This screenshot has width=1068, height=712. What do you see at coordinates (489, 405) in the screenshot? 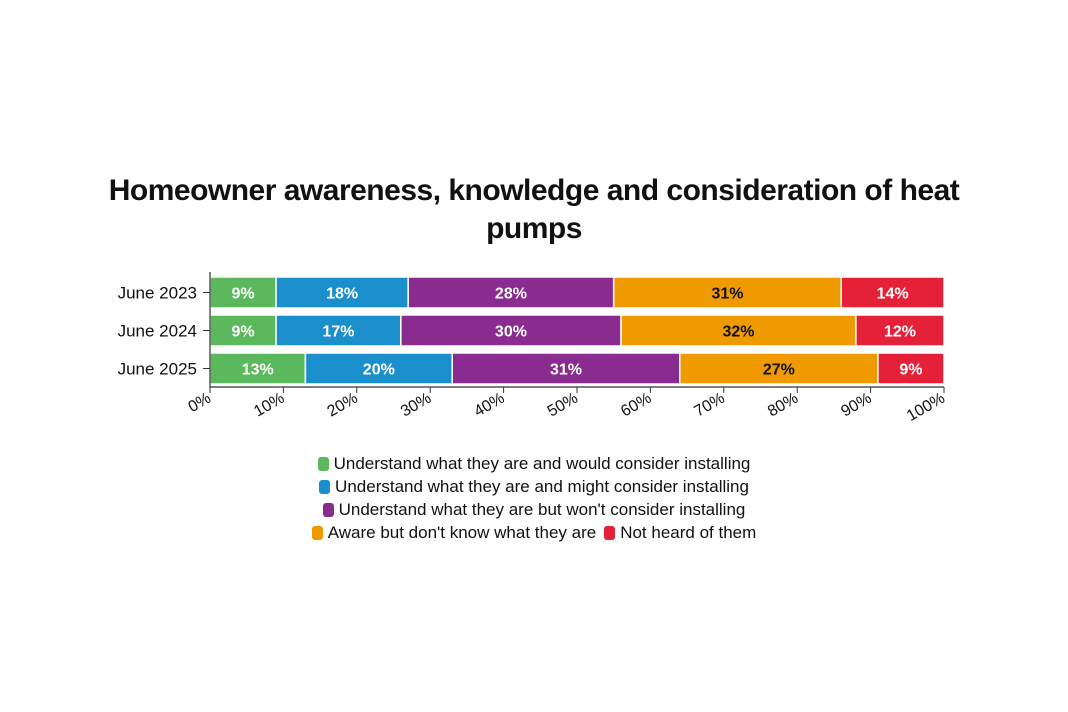
I see `x-tick-label: 40%` at bounding box center [489, 405].